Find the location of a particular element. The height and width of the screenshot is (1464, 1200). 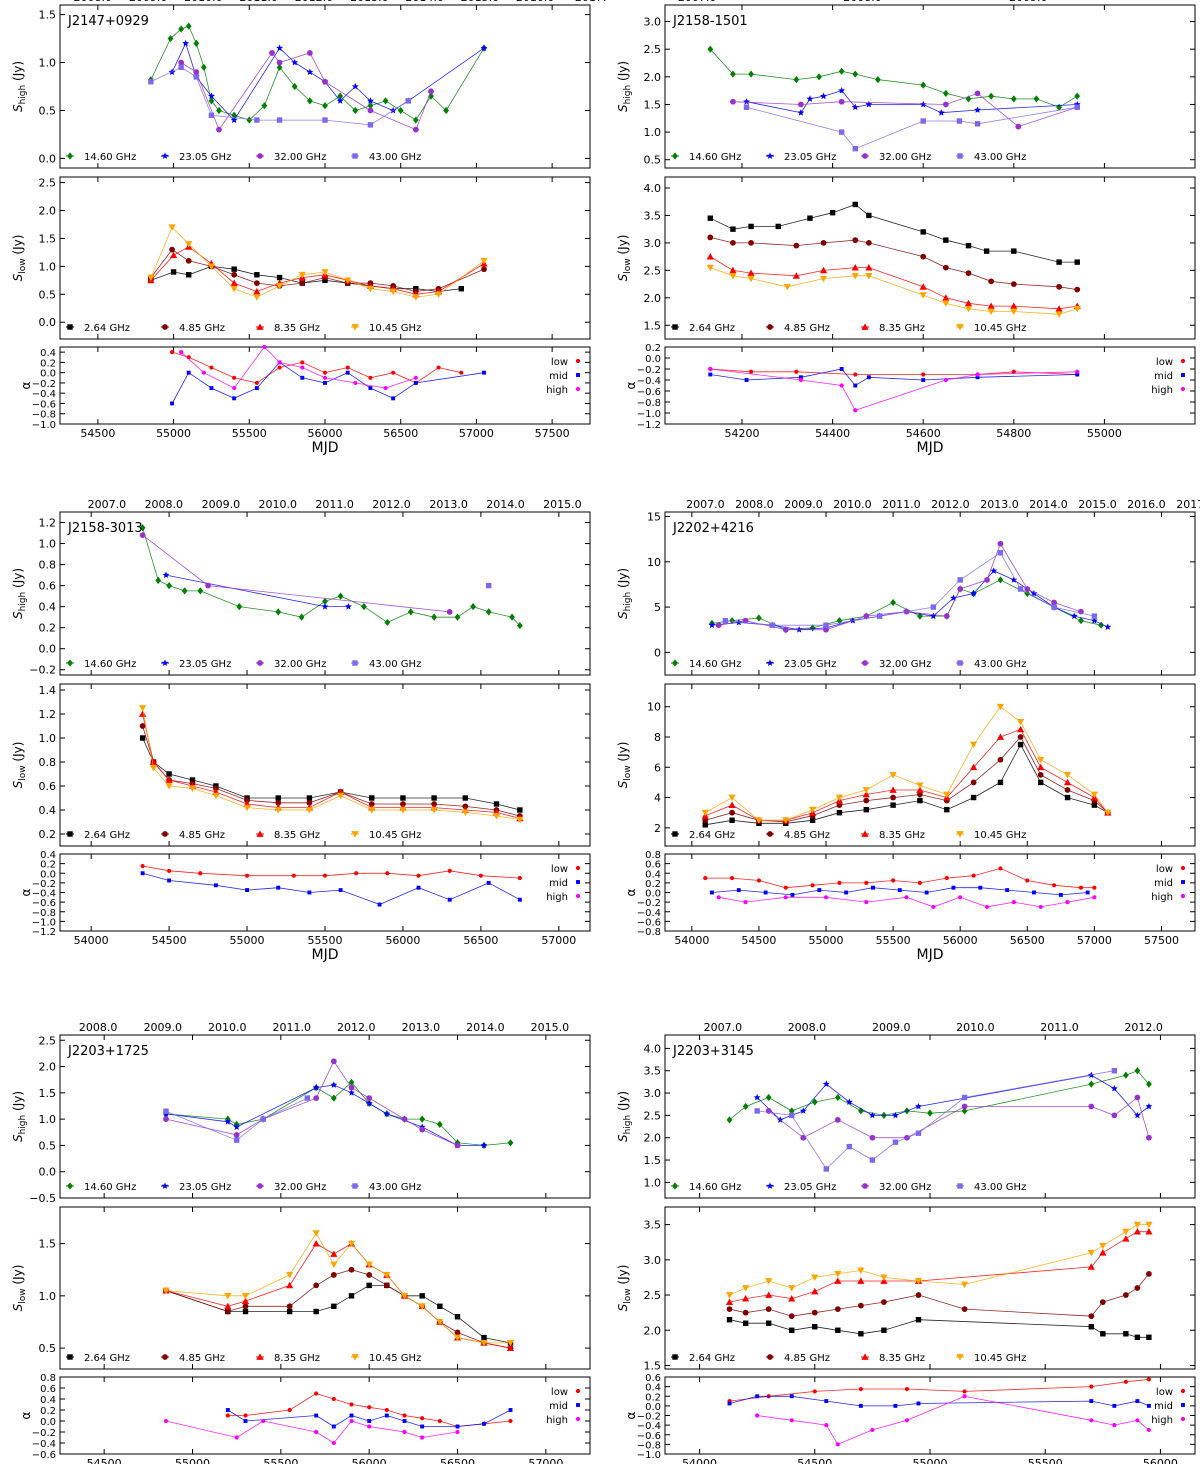

y-tick-label: −0.2 is located at coordinates (44, 384).